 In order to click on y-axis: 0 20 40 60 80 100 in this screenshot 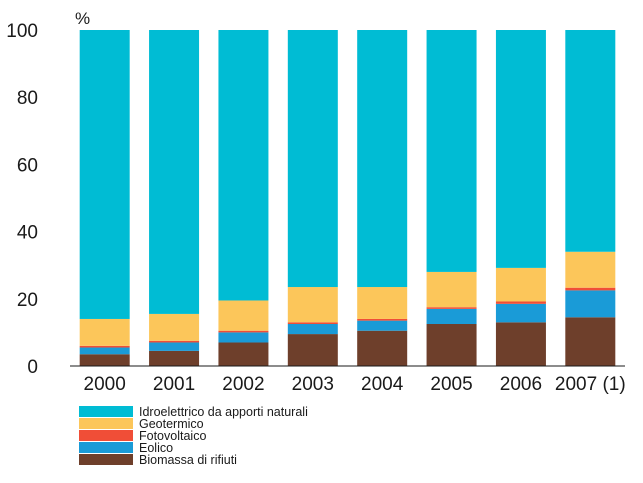, I will do `click(22, 199)`.